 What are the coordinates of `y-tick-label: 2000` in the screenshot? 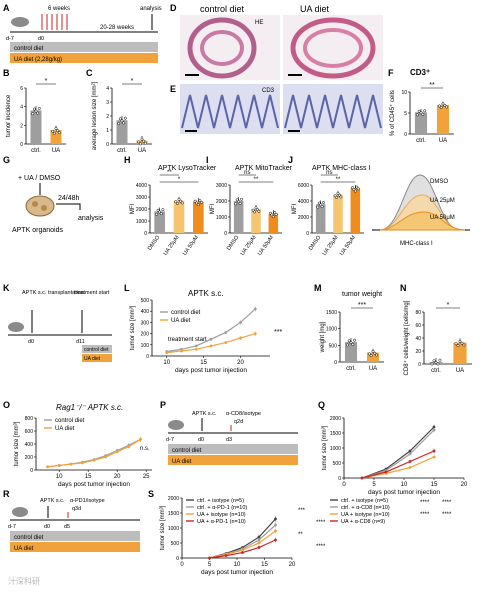 It's located at (335, 419).